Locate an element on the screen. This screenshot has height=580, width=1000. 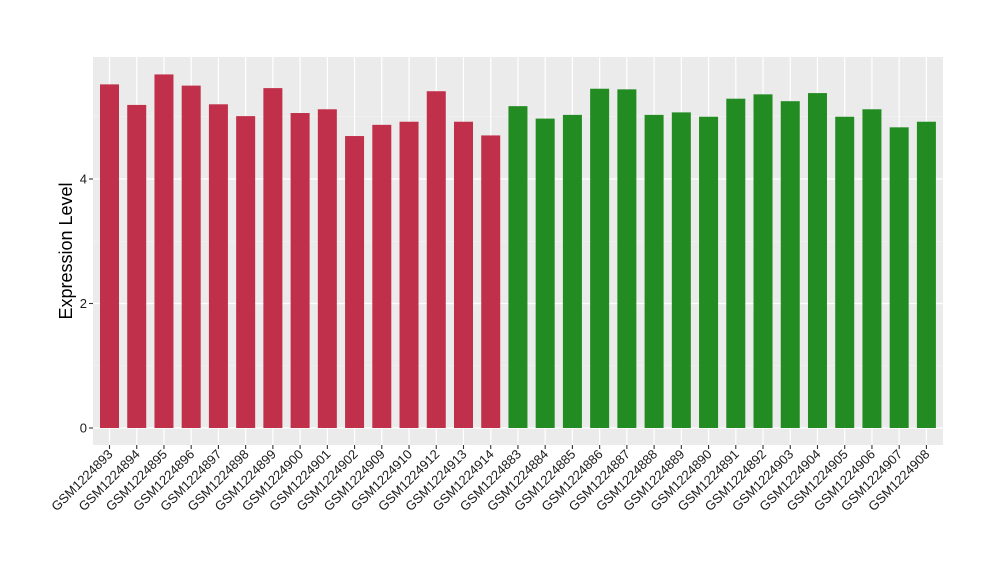
bar-GSM1224893 is located at coordinates (109, 256).